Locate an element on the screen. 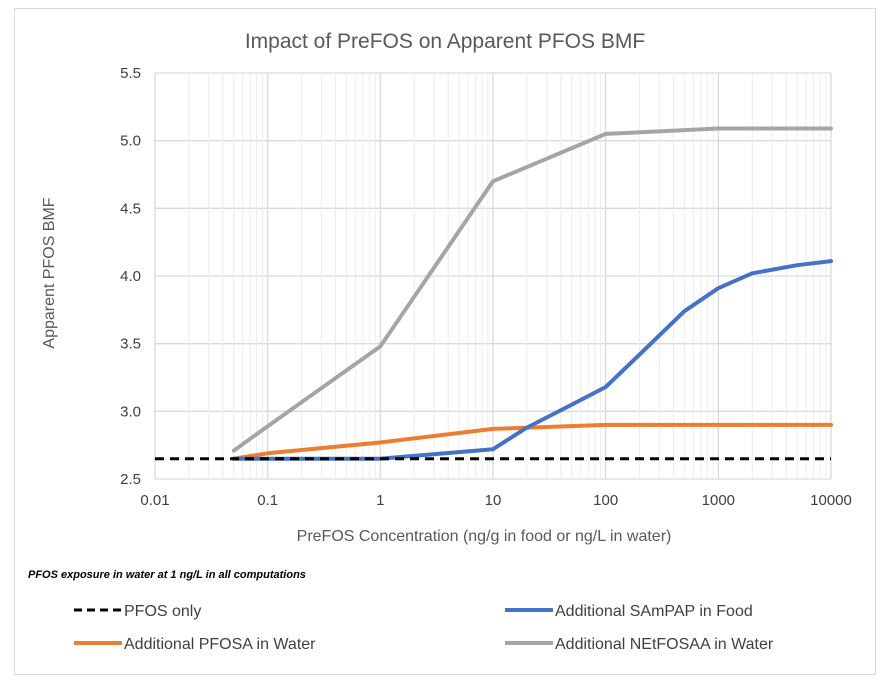 The image size is (891, 685). x-tick-label: 0.1 is located at coordinates (267, 500).